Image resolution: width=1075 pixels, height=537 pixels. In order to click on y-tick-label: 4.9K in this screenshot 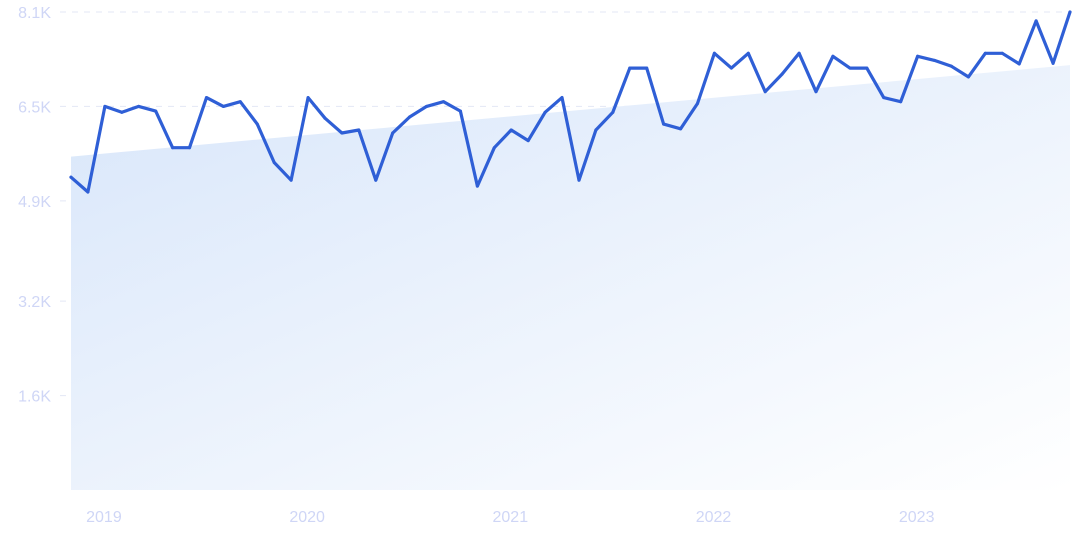, I will do `click(34, 202)`.